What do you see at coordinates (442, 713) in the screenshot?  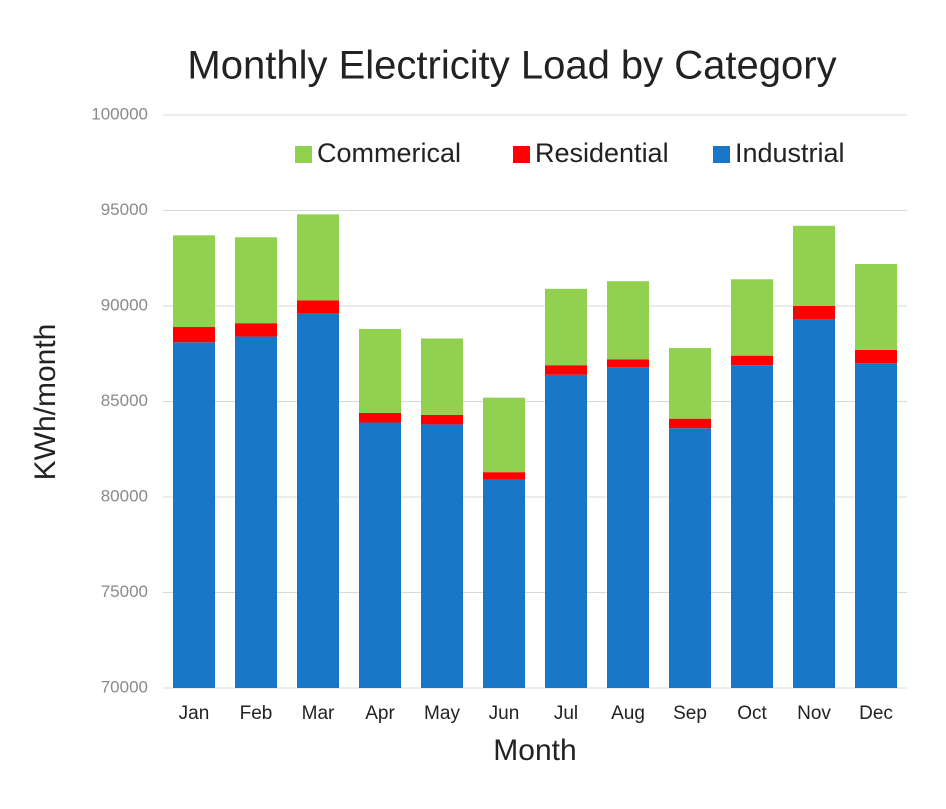 I see `x-tick-label: May` at bounding box center [442, 713].